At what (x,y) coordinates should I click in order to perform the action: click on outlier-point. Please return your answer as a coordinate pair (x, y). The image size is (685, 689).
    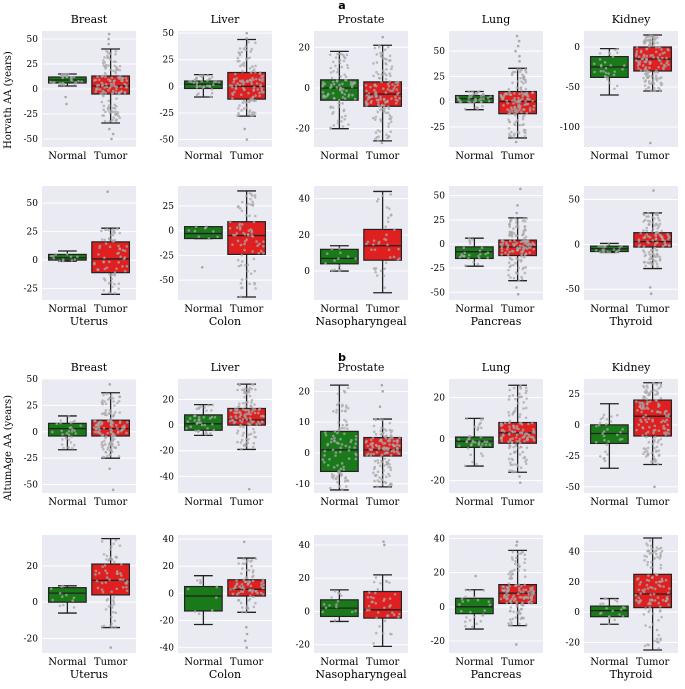
    Looking at the image, I should click on (518, 294).